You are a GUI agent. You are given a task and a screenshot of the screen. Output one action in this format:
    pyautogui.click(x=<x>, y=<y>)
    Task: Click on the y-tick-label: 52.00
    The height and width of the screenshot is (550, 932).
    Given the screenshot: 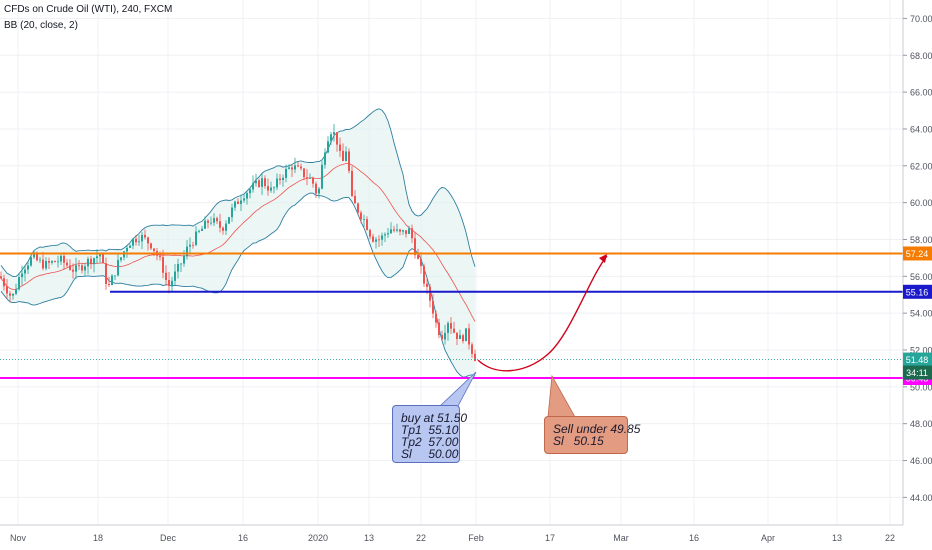 What is the action you would take?
    pyautogui.click(x=921, y=351)
    